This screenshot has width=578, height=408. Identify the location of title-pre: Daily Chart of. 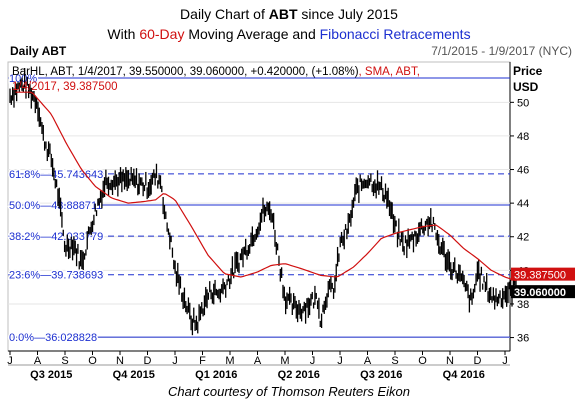
(224, 14).